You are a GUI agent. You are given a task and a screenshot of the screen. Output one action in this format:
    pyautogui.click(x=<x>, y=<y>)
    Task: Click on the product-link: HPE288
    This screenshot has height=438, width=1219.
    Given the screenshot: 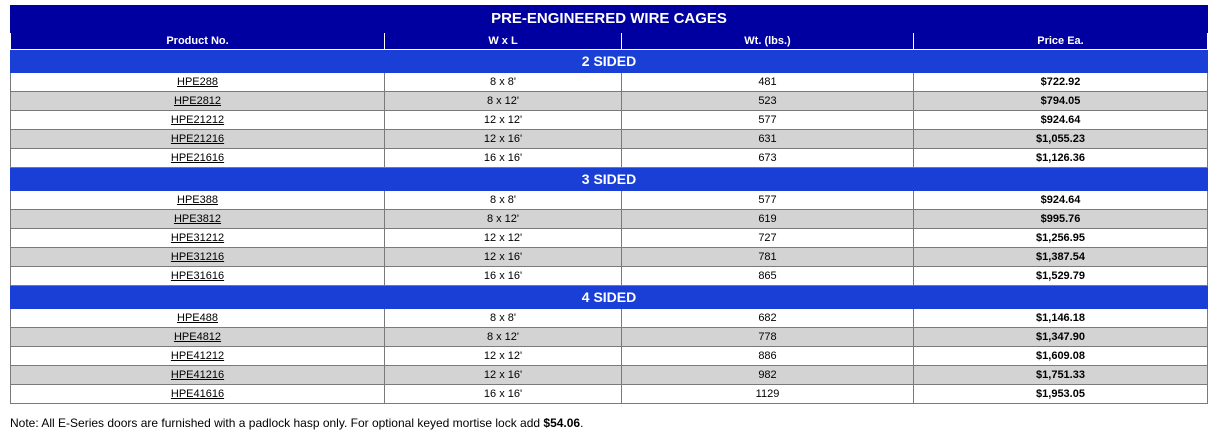 What is the action you would take?
    pyautogui.click(x=197, y=82)
    